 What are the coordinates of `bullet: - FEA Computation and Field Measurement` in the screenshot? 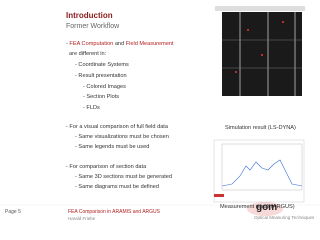 It's located at (120, 44).